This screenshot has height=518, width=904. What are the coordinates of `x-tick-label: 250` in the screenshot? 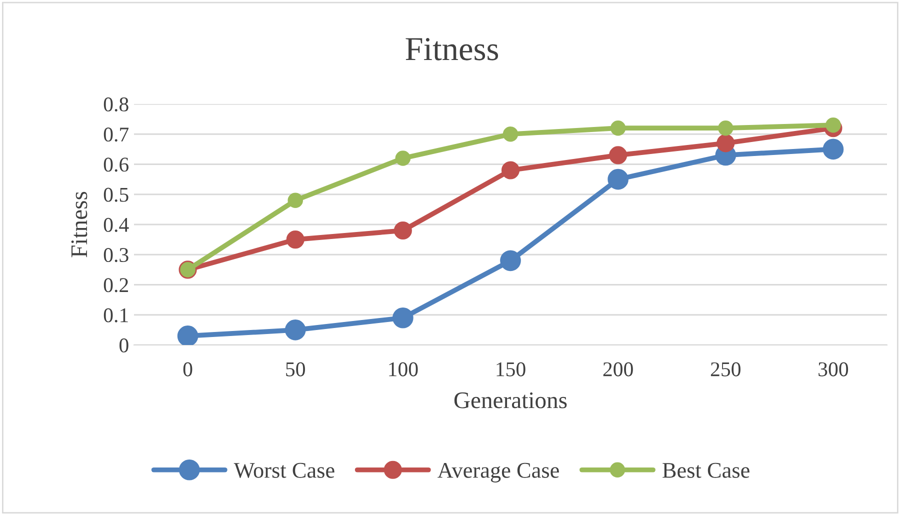 It's located at (725, 369).